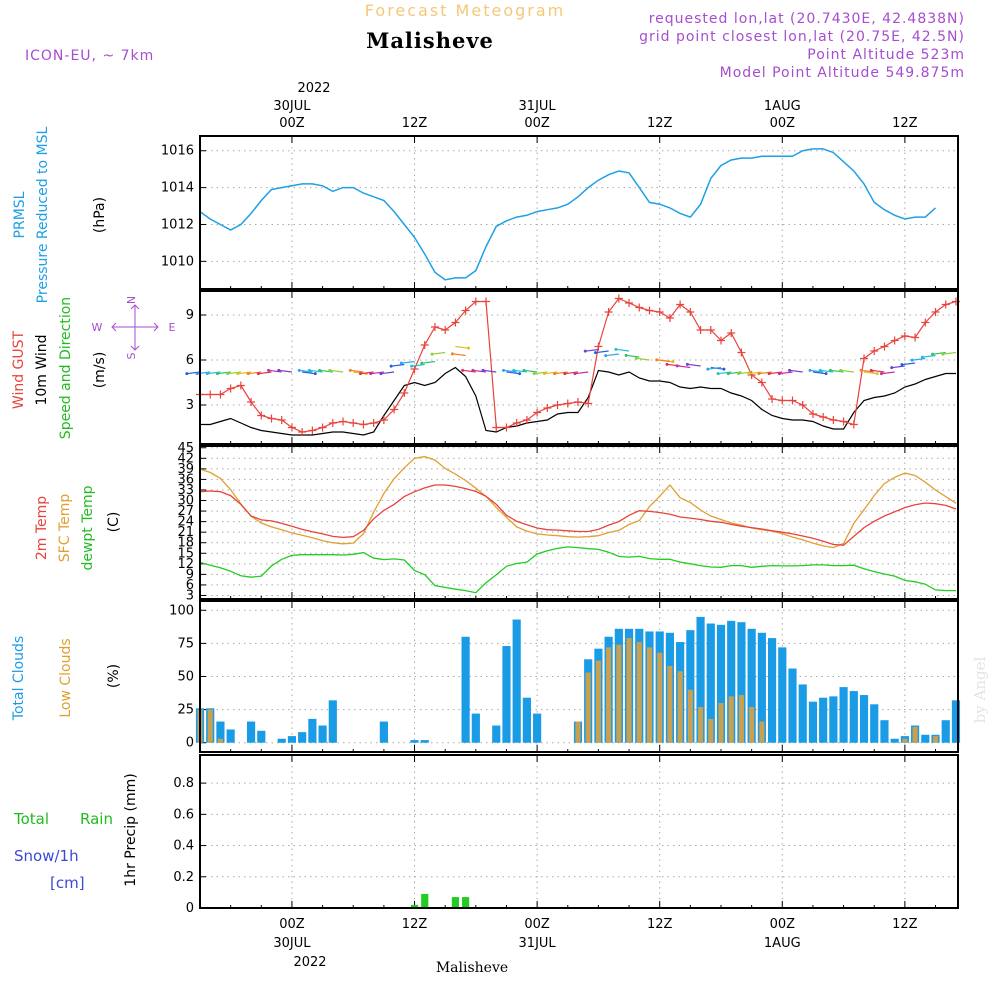  Describe the element at coordinates (190, 360) in the screenshot. I see `wind-ytick-label: 6` at that location.